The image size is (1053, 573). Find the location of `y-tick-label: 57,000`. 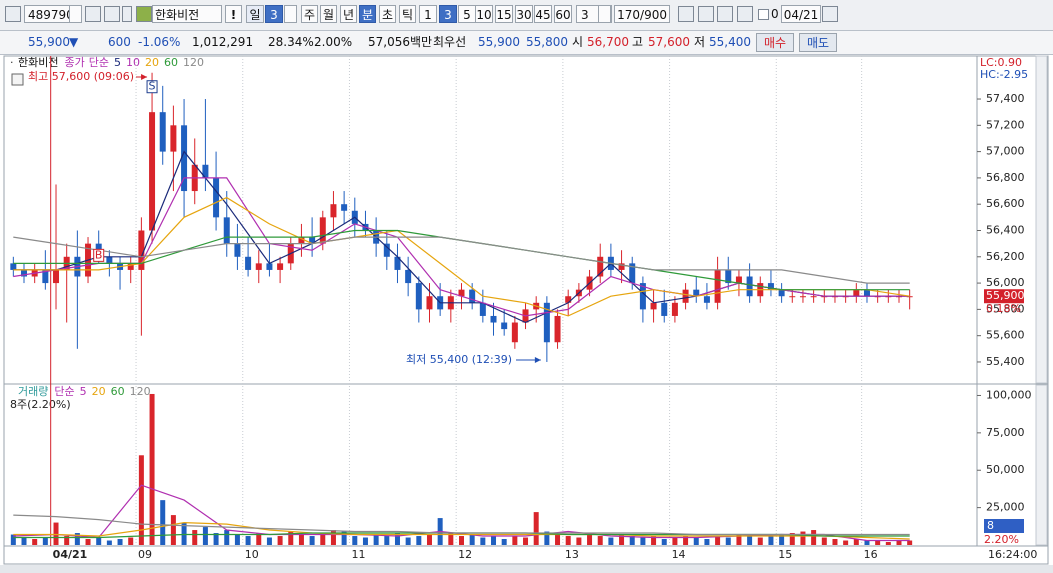

y-tick-label: 57,000 is located at coordinates (1005, 151).